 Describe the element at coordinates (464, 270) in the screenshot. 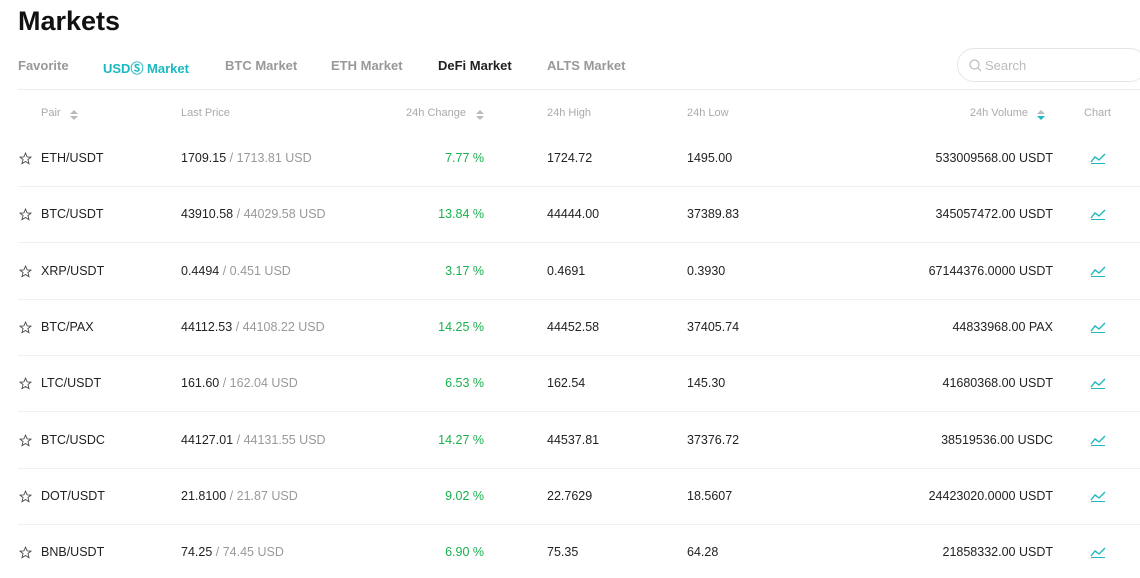

I see `change: 3.17 %` at that location.